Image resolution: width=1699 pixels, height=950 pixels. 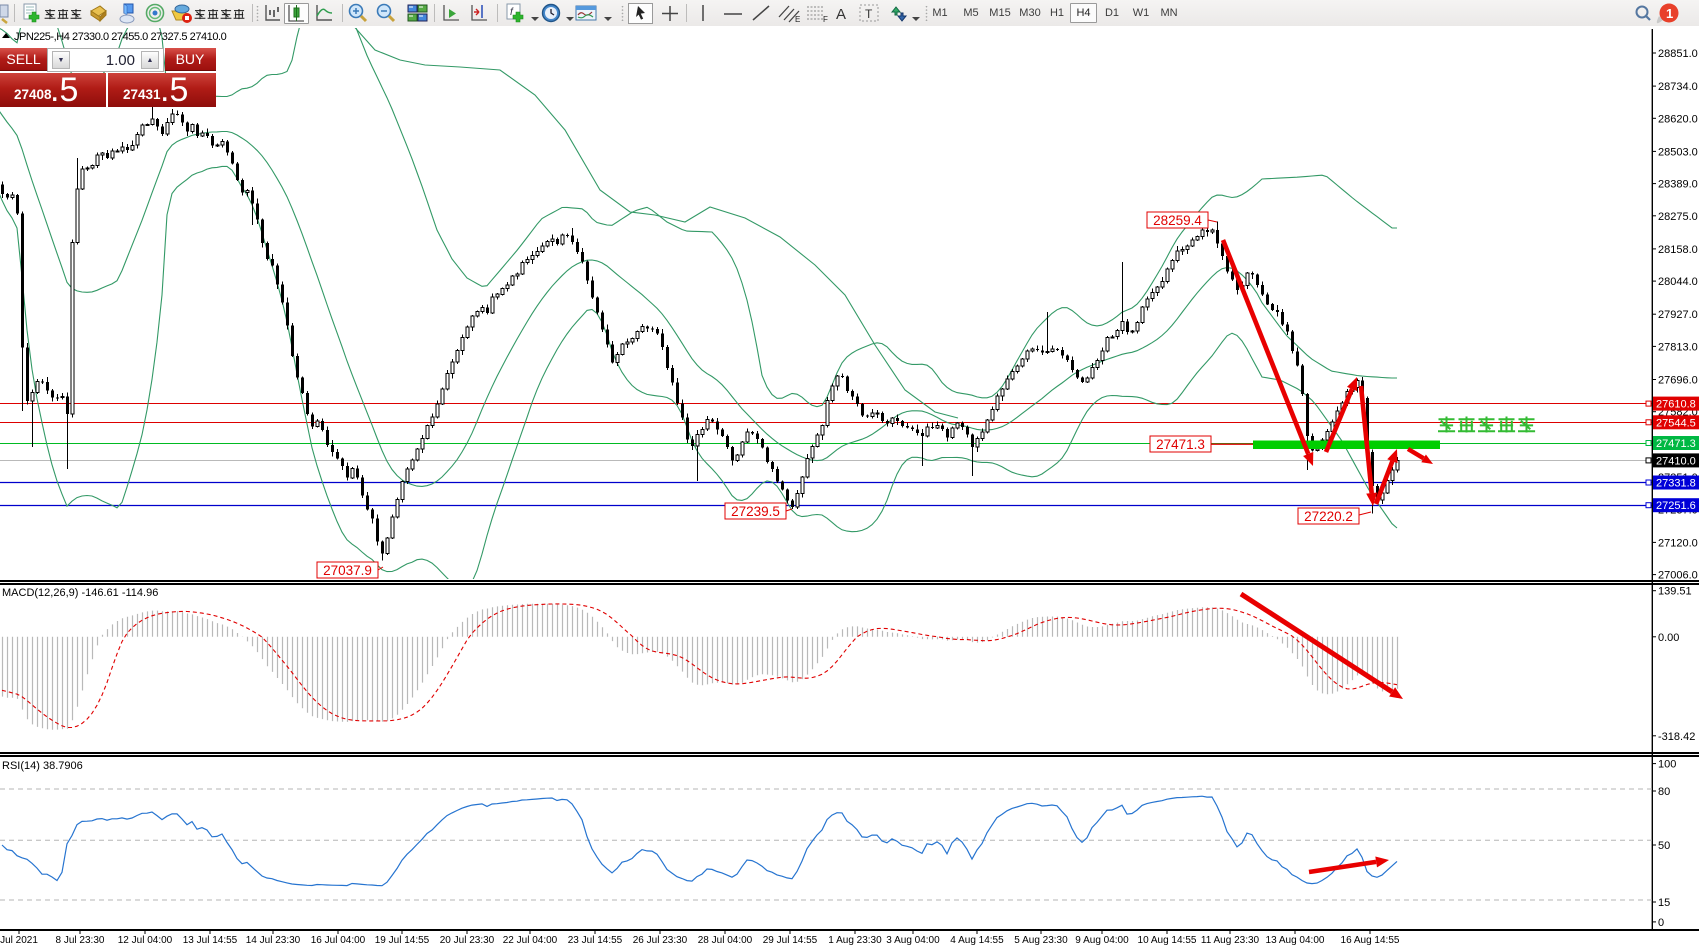 I want to click on svg-text: 26 Jul 23:30, so click(x=660, y=940).